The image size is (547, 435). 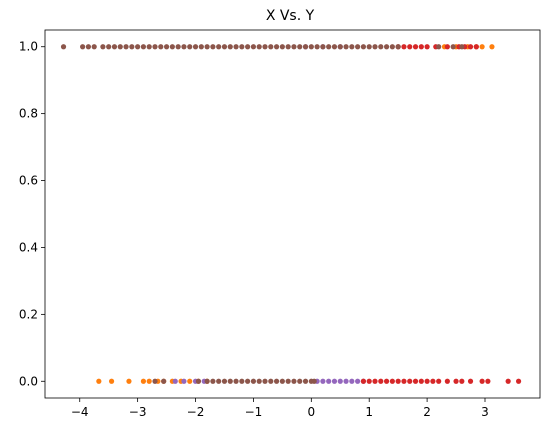 I want to click on y-tick-label: 1.0, so click(x=28, y=47).